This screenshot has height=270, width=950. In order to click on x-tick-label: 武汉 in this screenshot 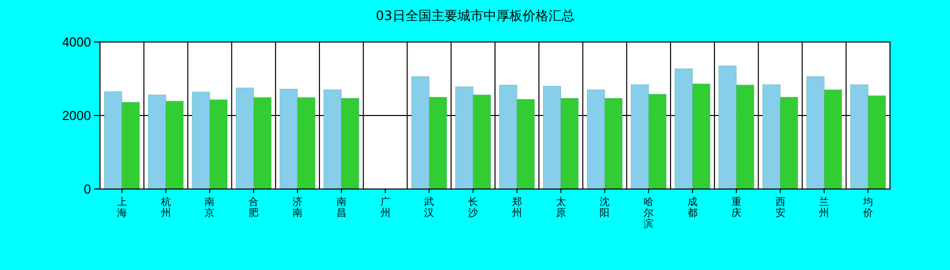, I will do `click(429, 207)`.